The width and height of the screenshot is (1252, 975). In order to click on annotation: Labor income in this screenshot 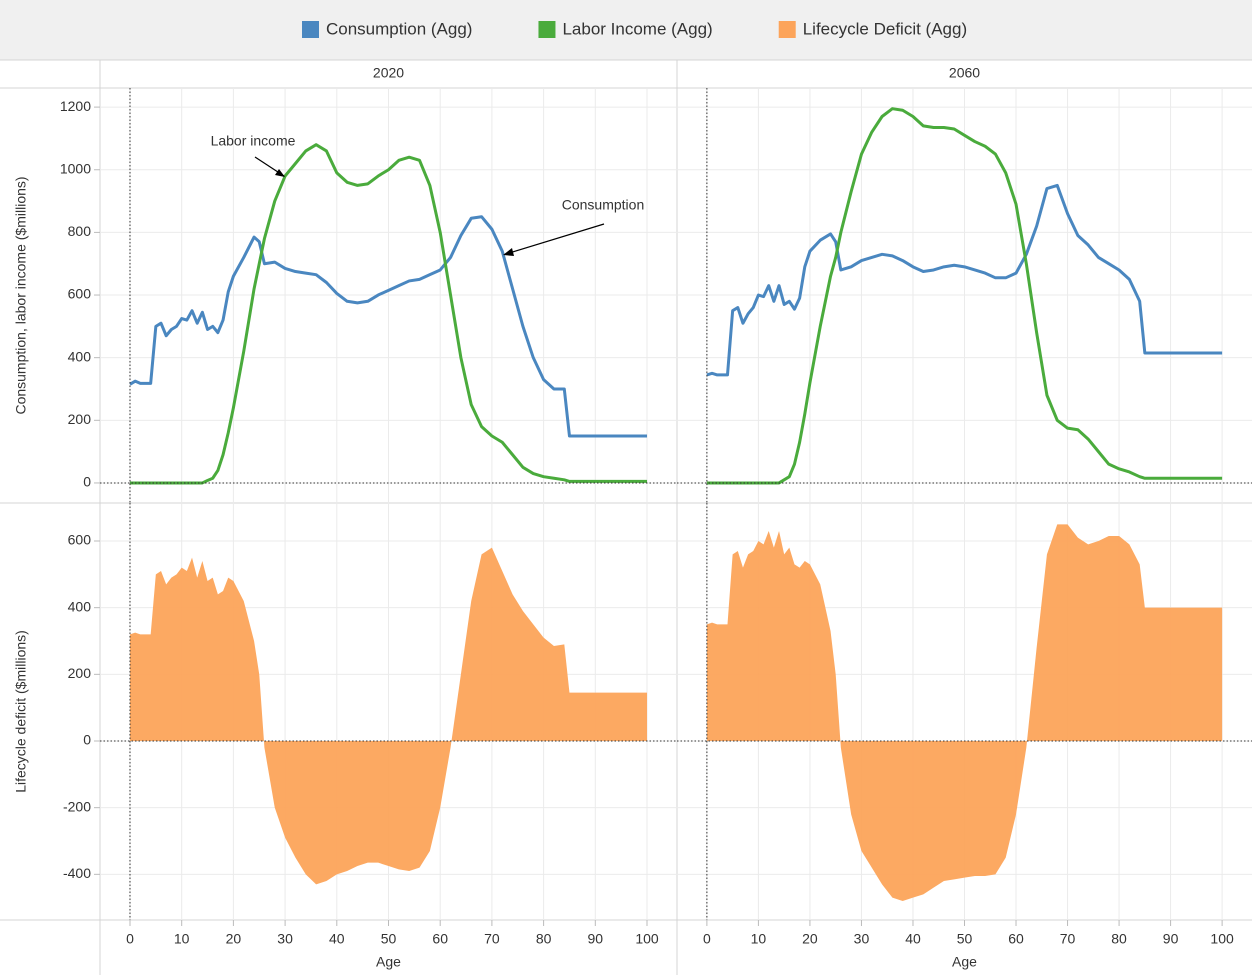, I will do `click(253, 141)`.